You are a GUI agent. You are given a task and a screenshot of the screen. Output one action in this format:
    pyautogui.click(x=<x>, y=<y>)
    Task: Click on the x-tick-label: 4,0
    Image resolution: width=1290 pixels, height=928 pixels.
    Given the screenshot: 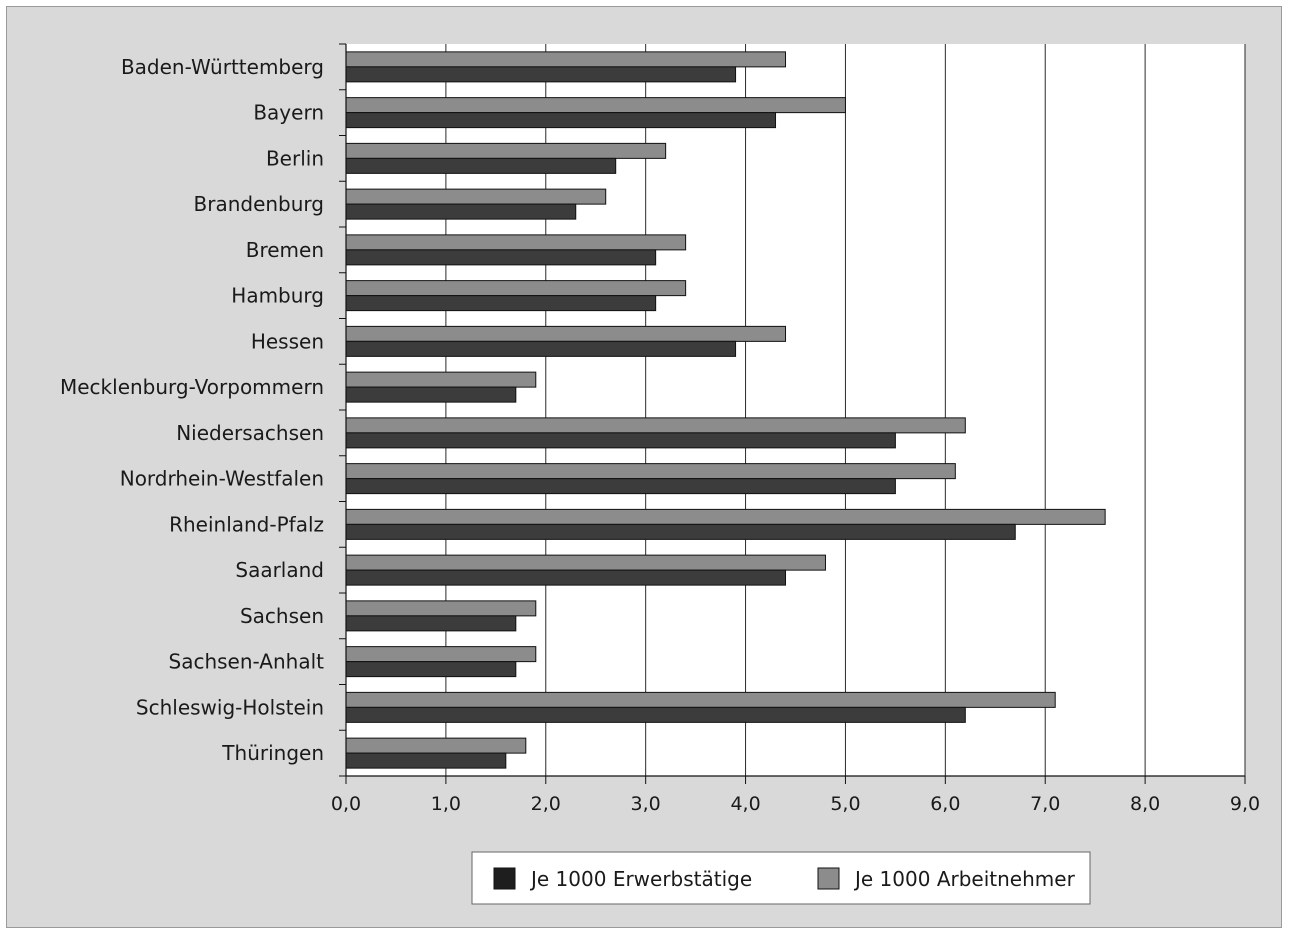 What is the action you would take?
    pyautogui.click(x=745, y=804)
    